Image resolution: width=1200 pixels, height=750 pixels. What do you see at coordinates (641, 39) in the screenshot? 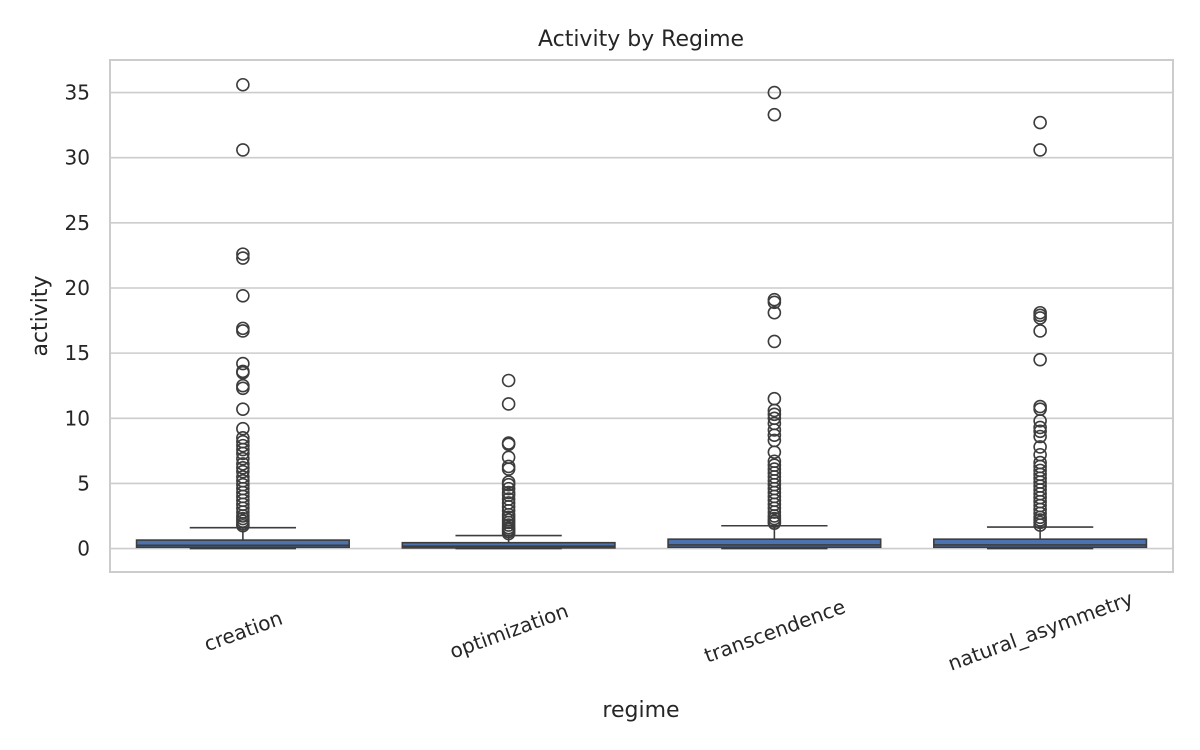
I see `chart-title: Activity by Regime` at bounding box center [641, 39].